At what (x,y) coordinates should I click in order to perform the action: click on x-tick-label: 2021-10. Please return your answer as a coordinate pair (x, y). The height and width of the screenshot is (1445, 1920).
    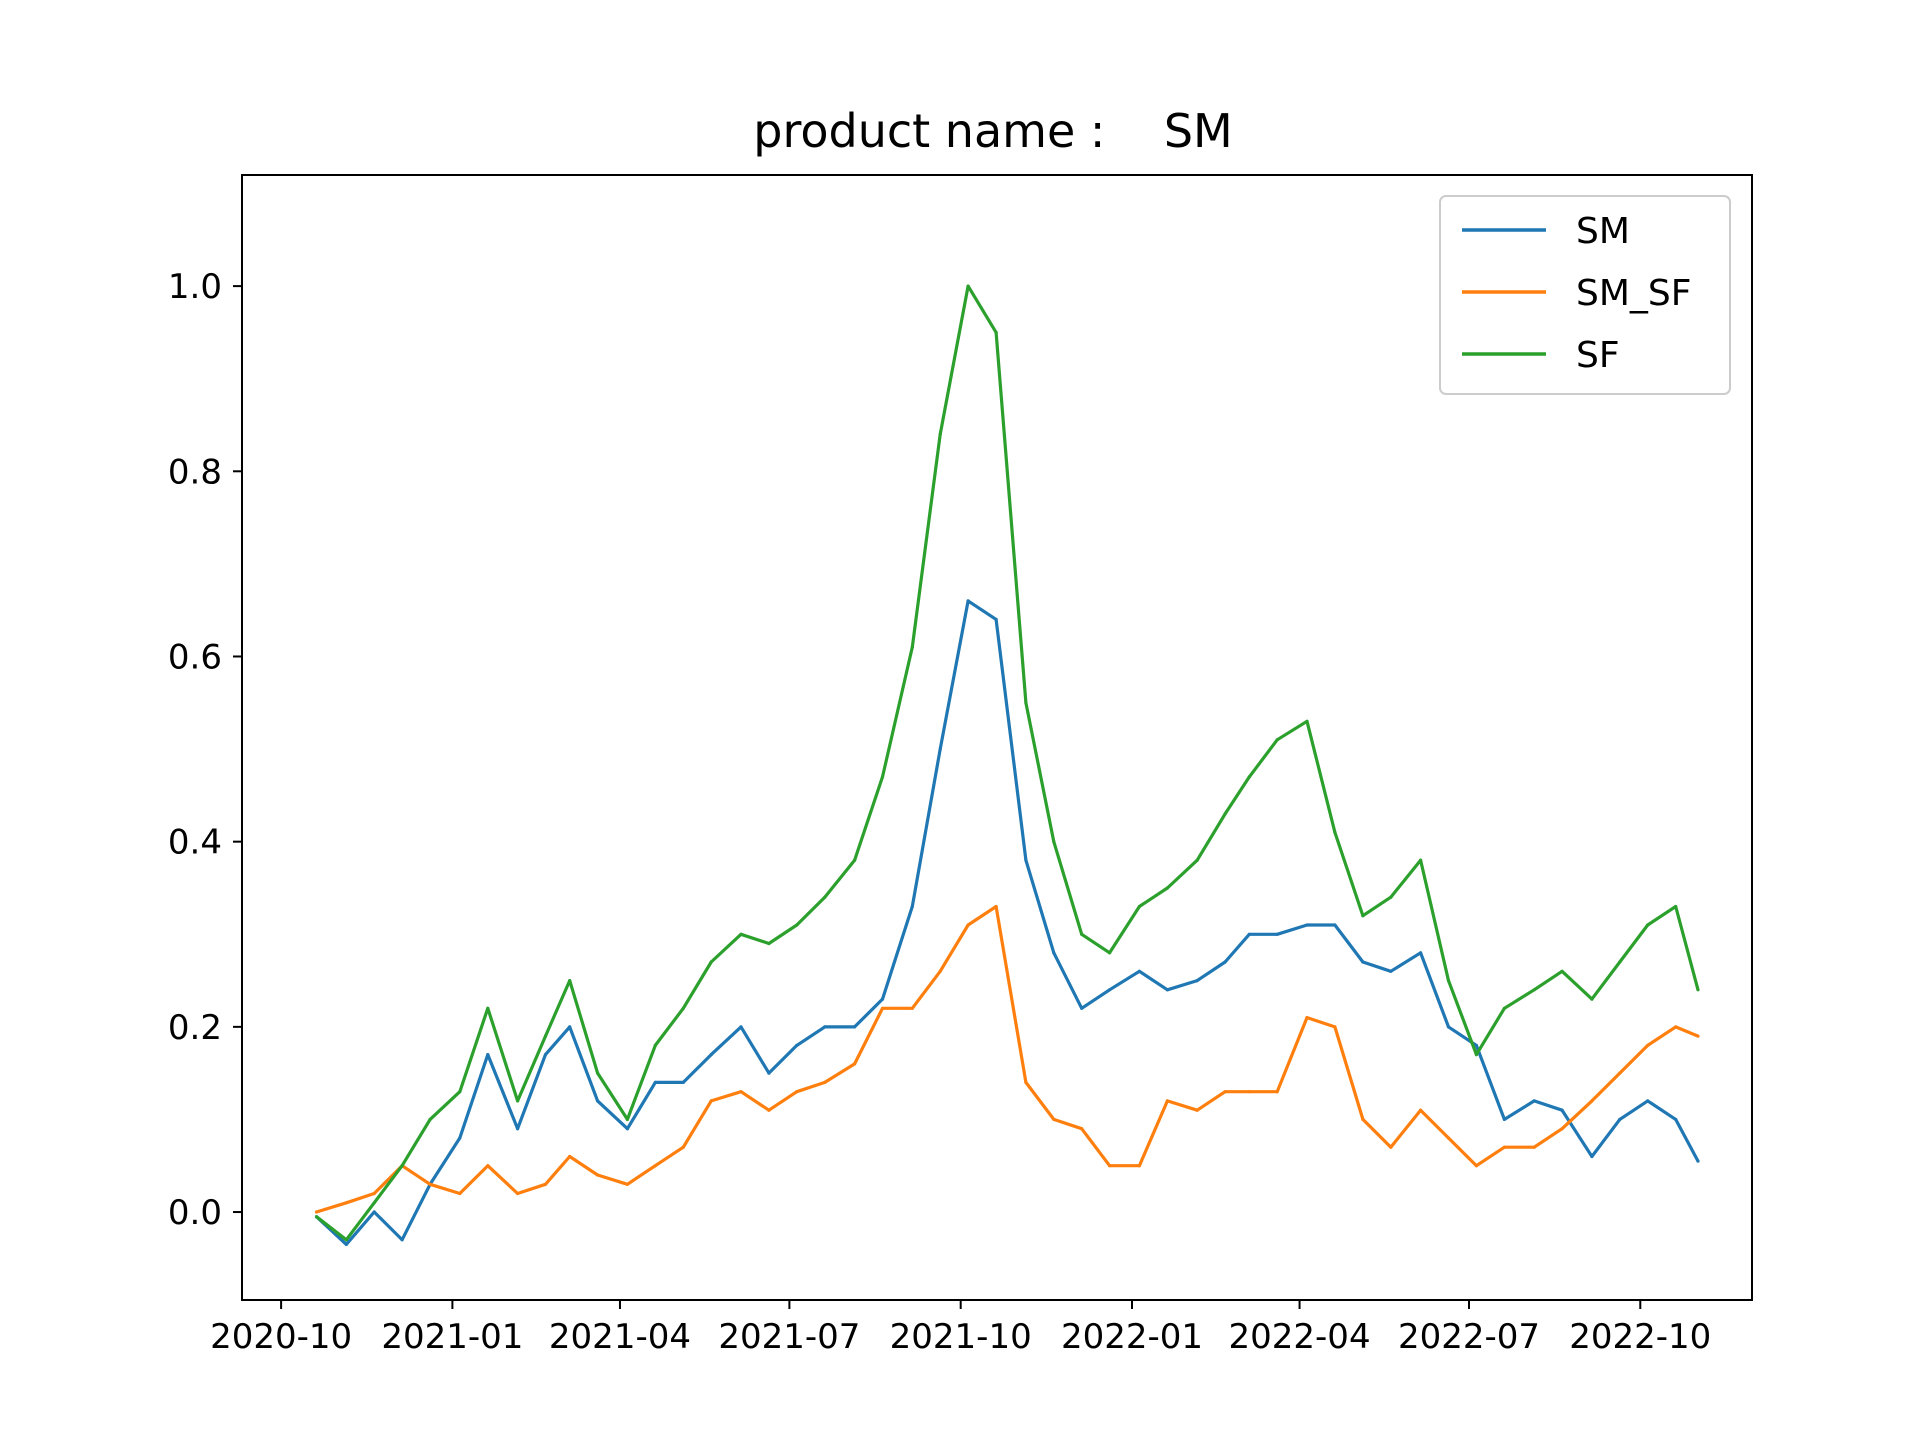
    Looking at the image, I should click on (961, 1337).